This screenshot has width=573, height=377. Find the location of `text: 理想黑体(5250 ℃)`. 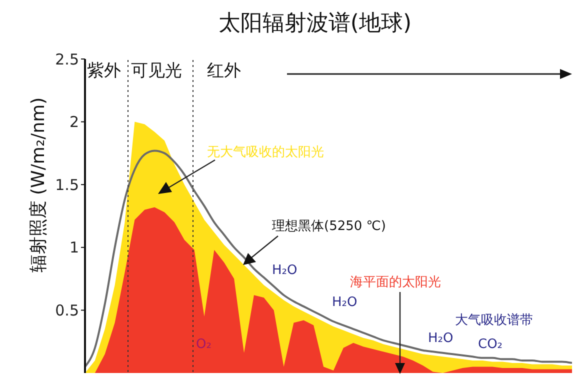

text: 理想黑体(5250 ℃) is located at coordinates (329, 226).